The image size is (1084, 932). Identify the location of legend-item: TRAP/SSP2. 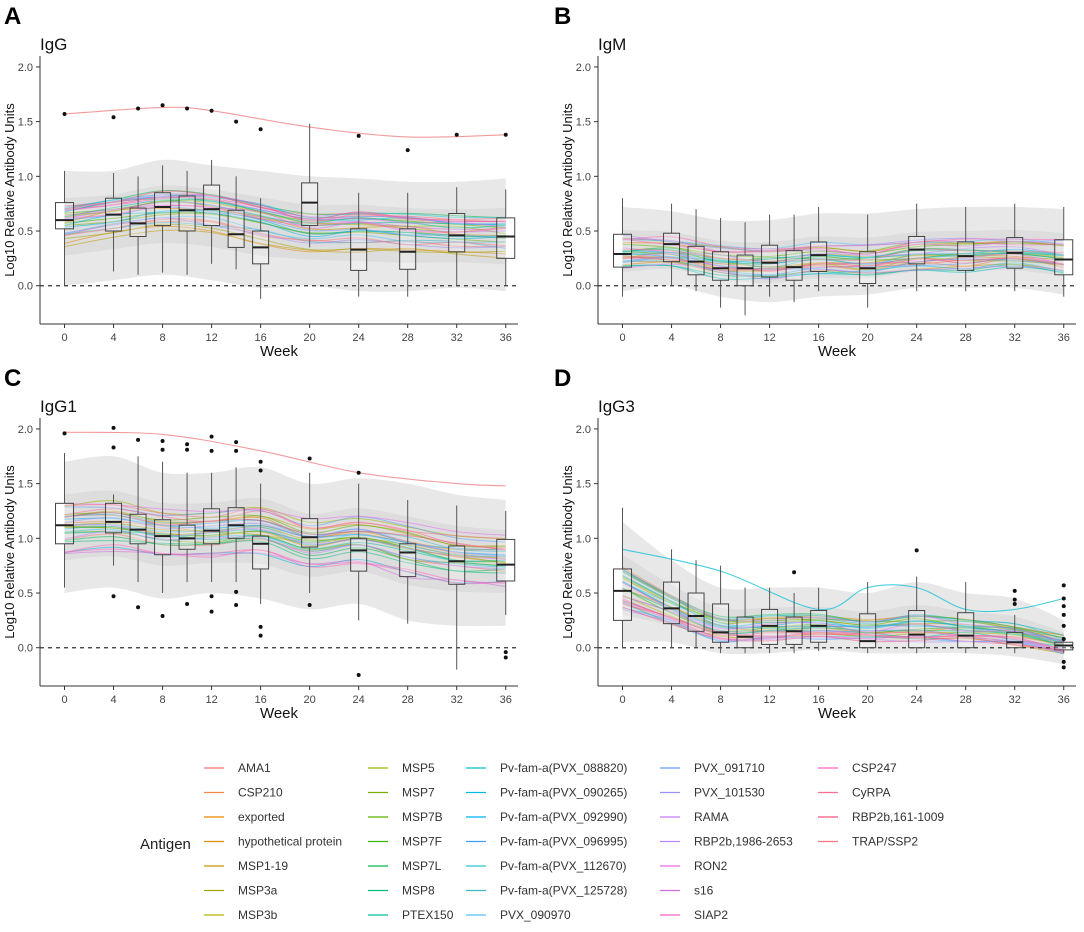
(868, 842).